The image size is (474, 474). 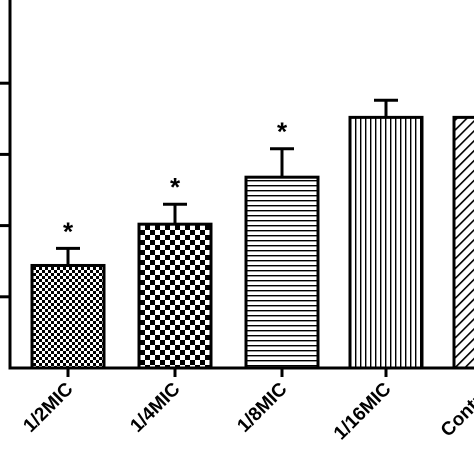 I want to click on x-tick-label: Control, so click(x=455, y=410).